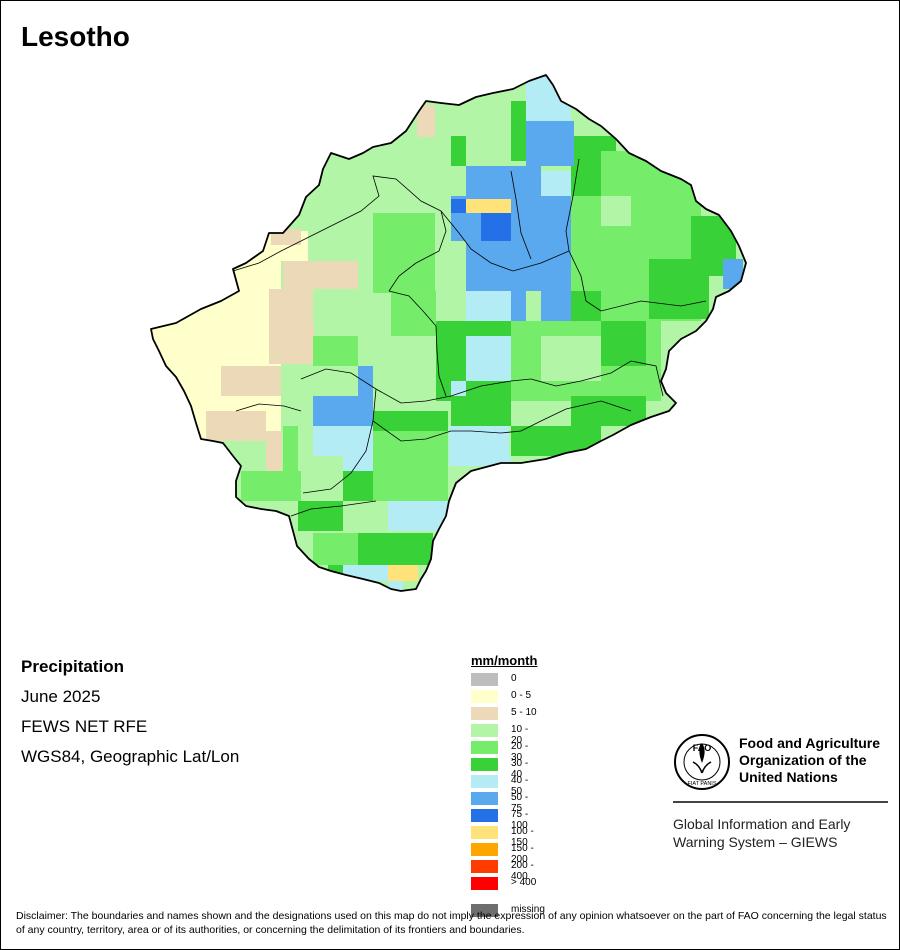 The height and width of the screenshot is (950, 900). Describe the element at coordinates (504, 768) in the screenshot. I see `legend-item: 30 - 40` at that location.